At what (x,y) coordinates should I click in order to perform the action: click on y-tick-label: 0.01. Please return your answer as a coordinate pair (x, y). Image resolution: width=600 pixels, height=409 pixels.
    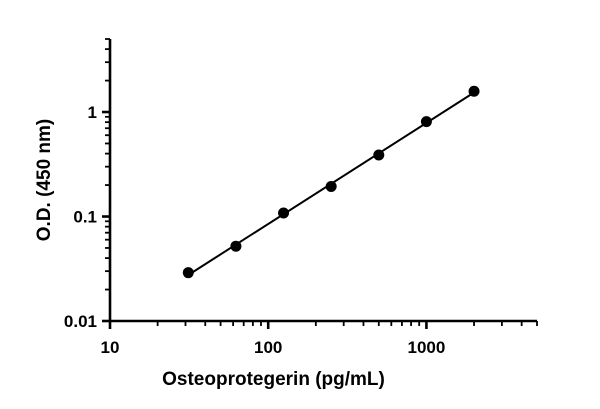
    Looking at the image, I should click on (80, 321).